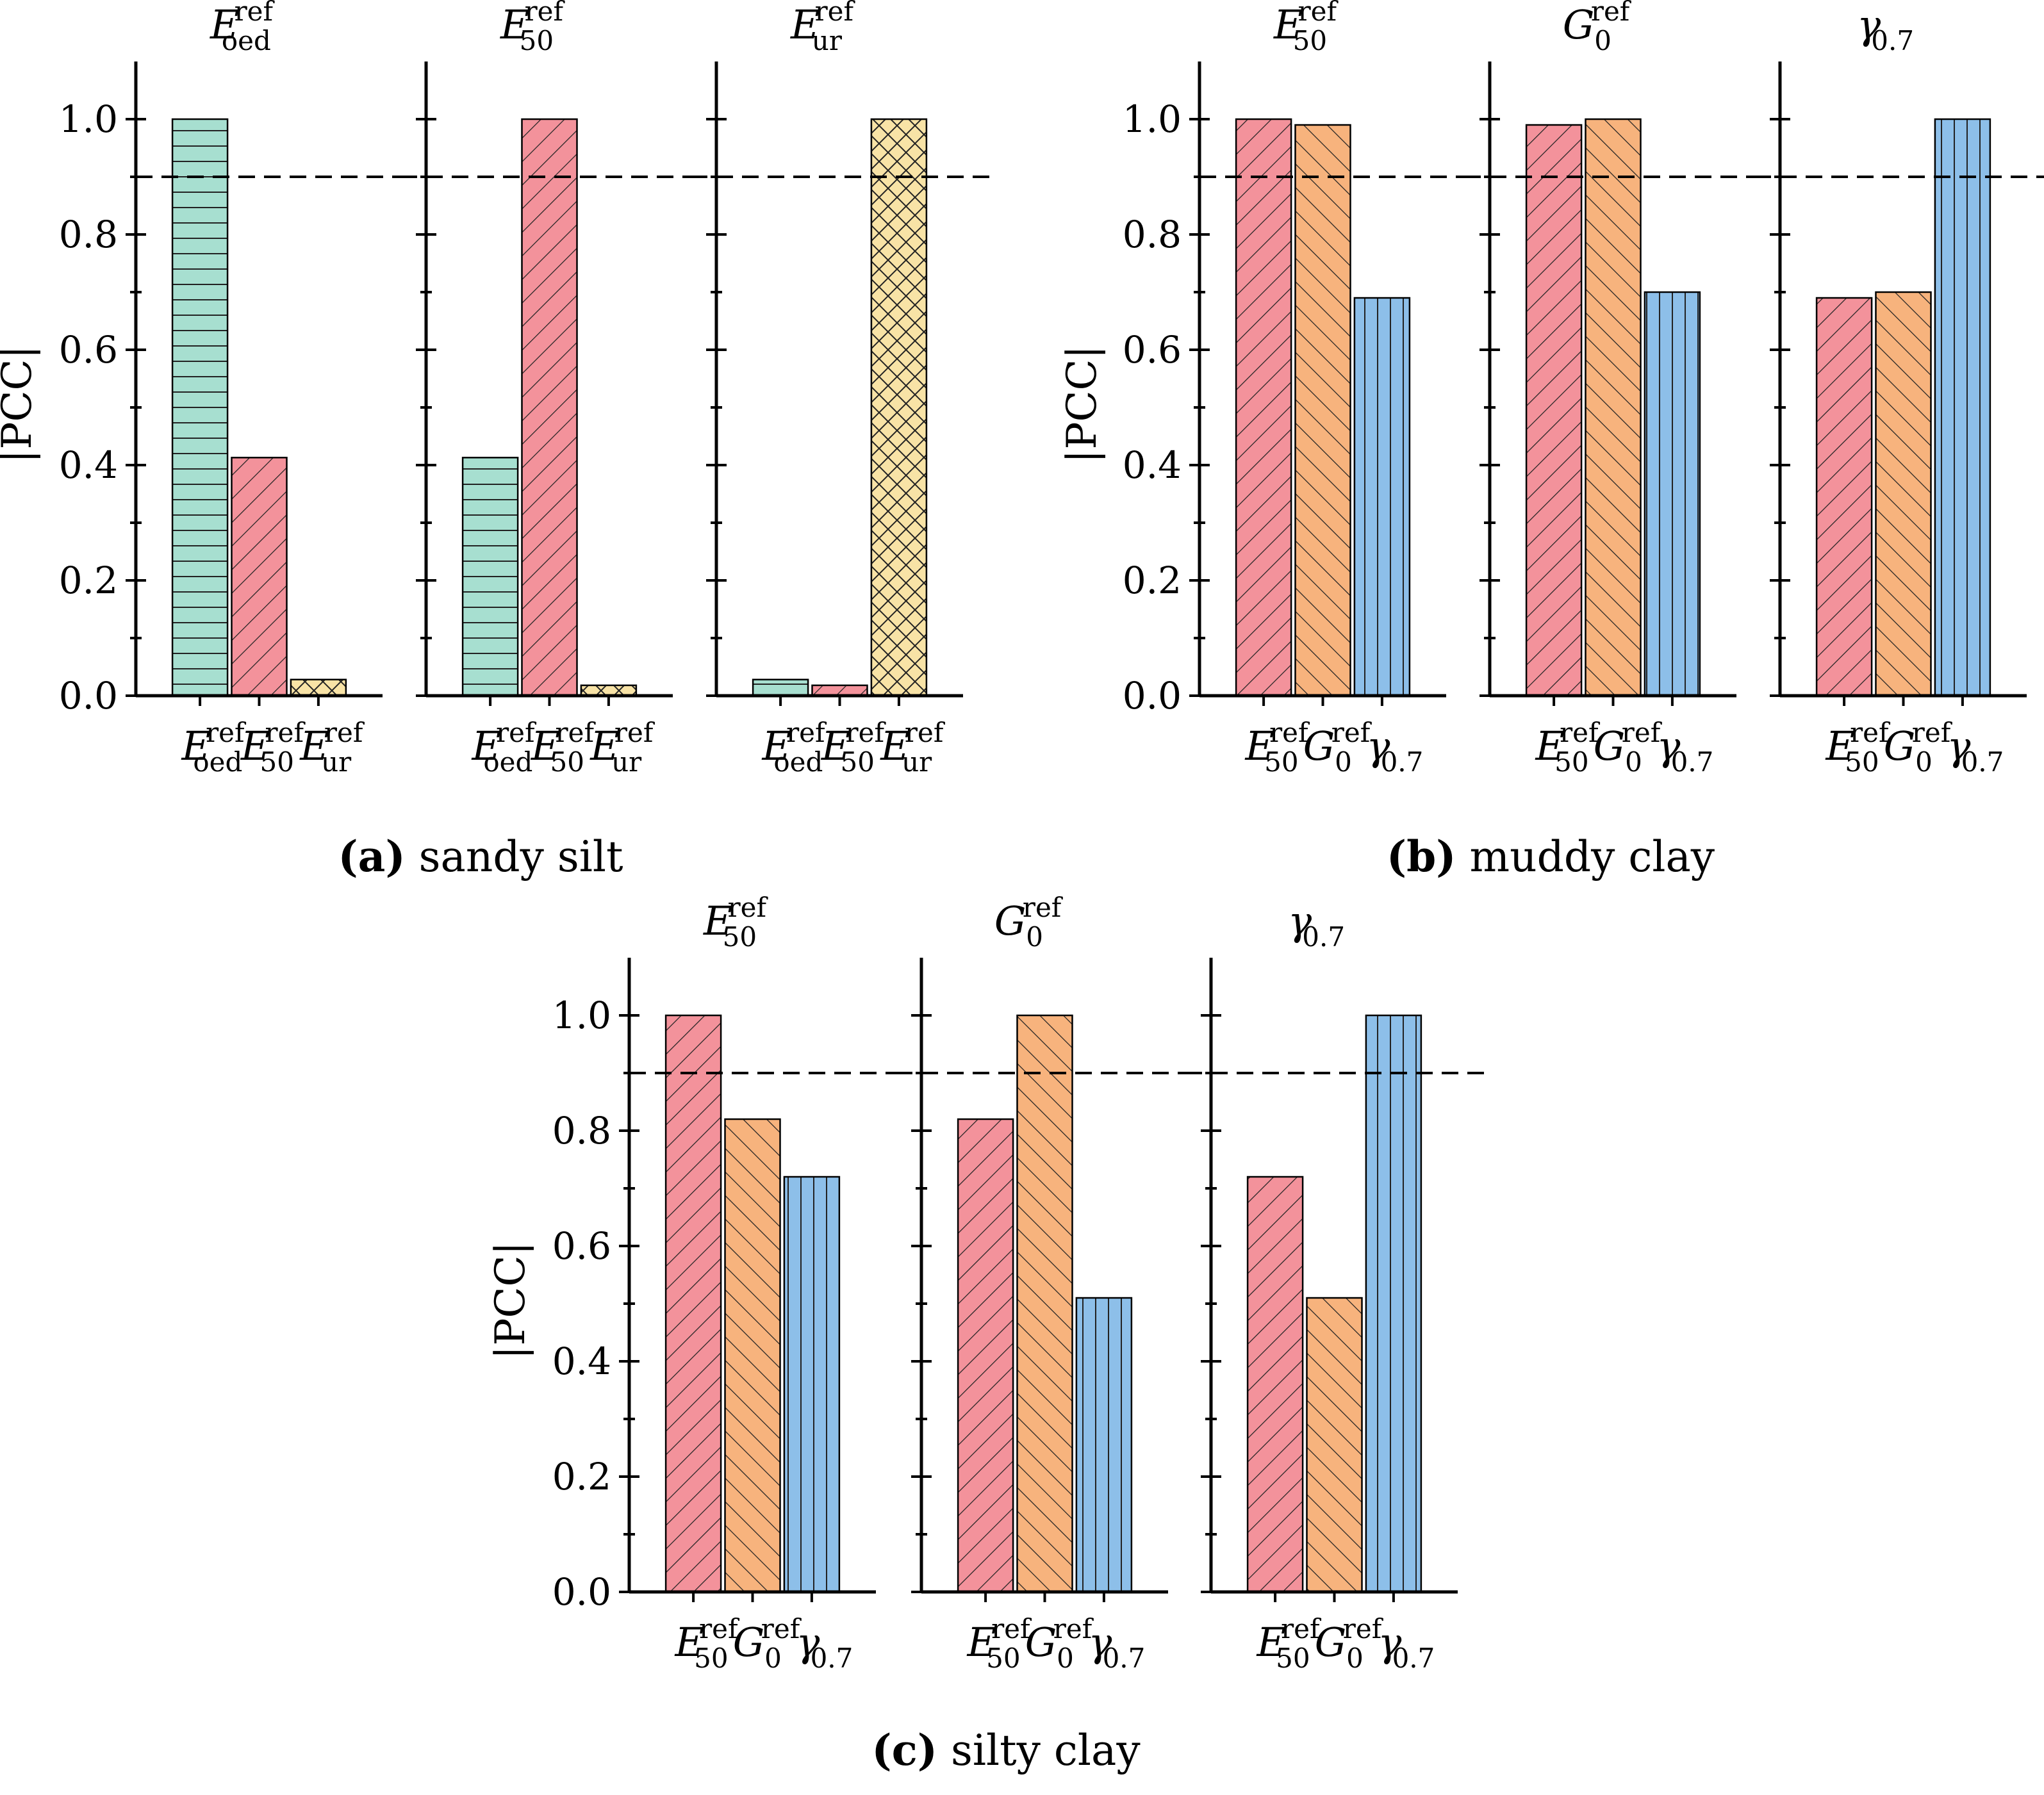 The image size is (2044, 1795). What do you see at coordinates (88, 695) in the screenshot?
I see `y-tick-label-a-0: 0.0` at bounding box center [88, 695].